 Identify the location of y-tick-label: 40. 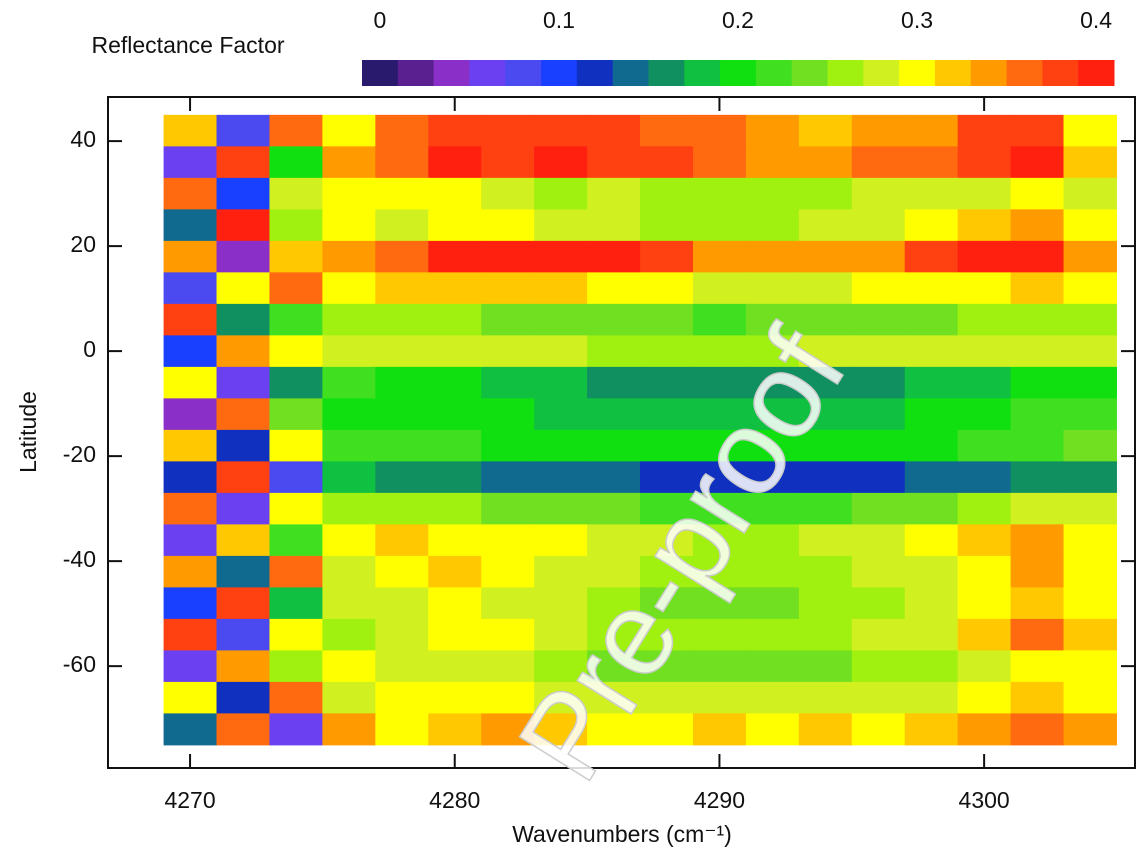
(83, 139).